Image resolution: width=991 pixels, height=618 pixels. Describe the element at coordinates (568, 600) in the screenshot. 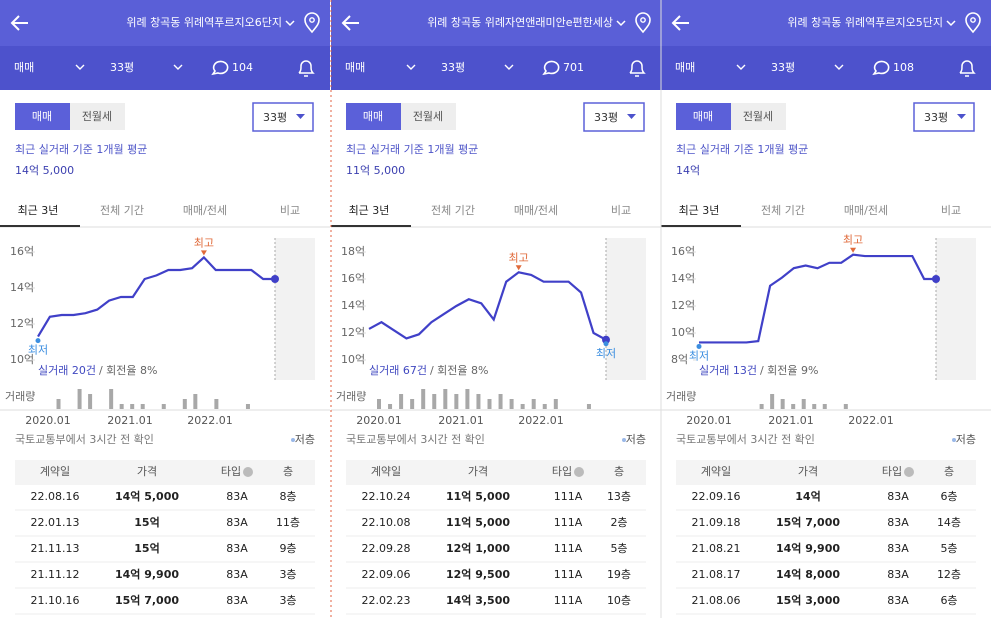

I see `table-cell: 111A` at that location.